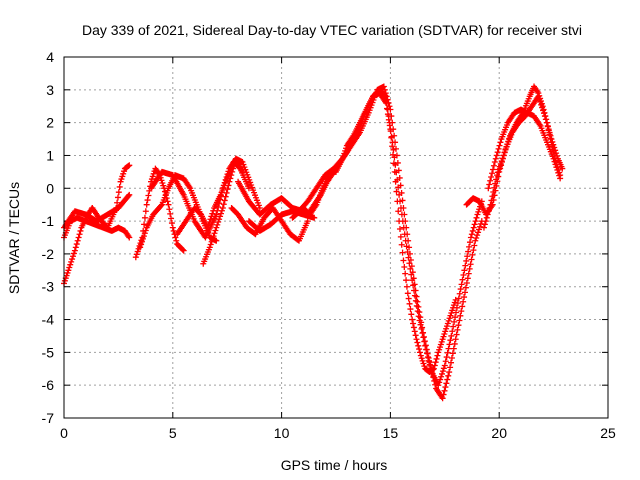 This screenshot has width=640, height=480. I want to click on y-tick-label: -6, so click(48, 385).